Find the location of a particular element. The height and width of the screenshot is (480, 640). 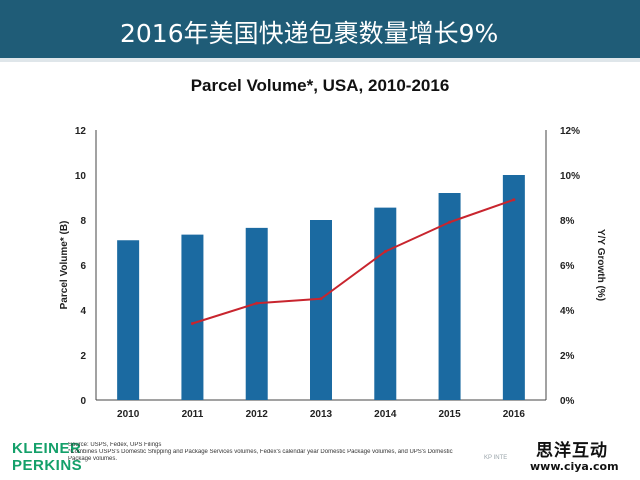

y2-tick-label: 8% is located at coordinates (567, 221).